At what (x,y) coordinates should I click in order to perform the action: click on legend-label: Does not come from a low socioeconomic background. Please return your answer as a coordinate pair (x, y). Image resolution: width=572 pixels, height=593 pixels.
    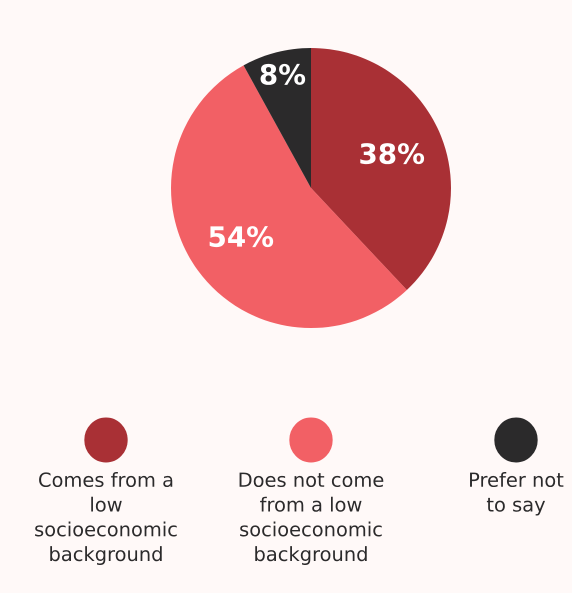
    Looking at the image, I should click on (312, 519).